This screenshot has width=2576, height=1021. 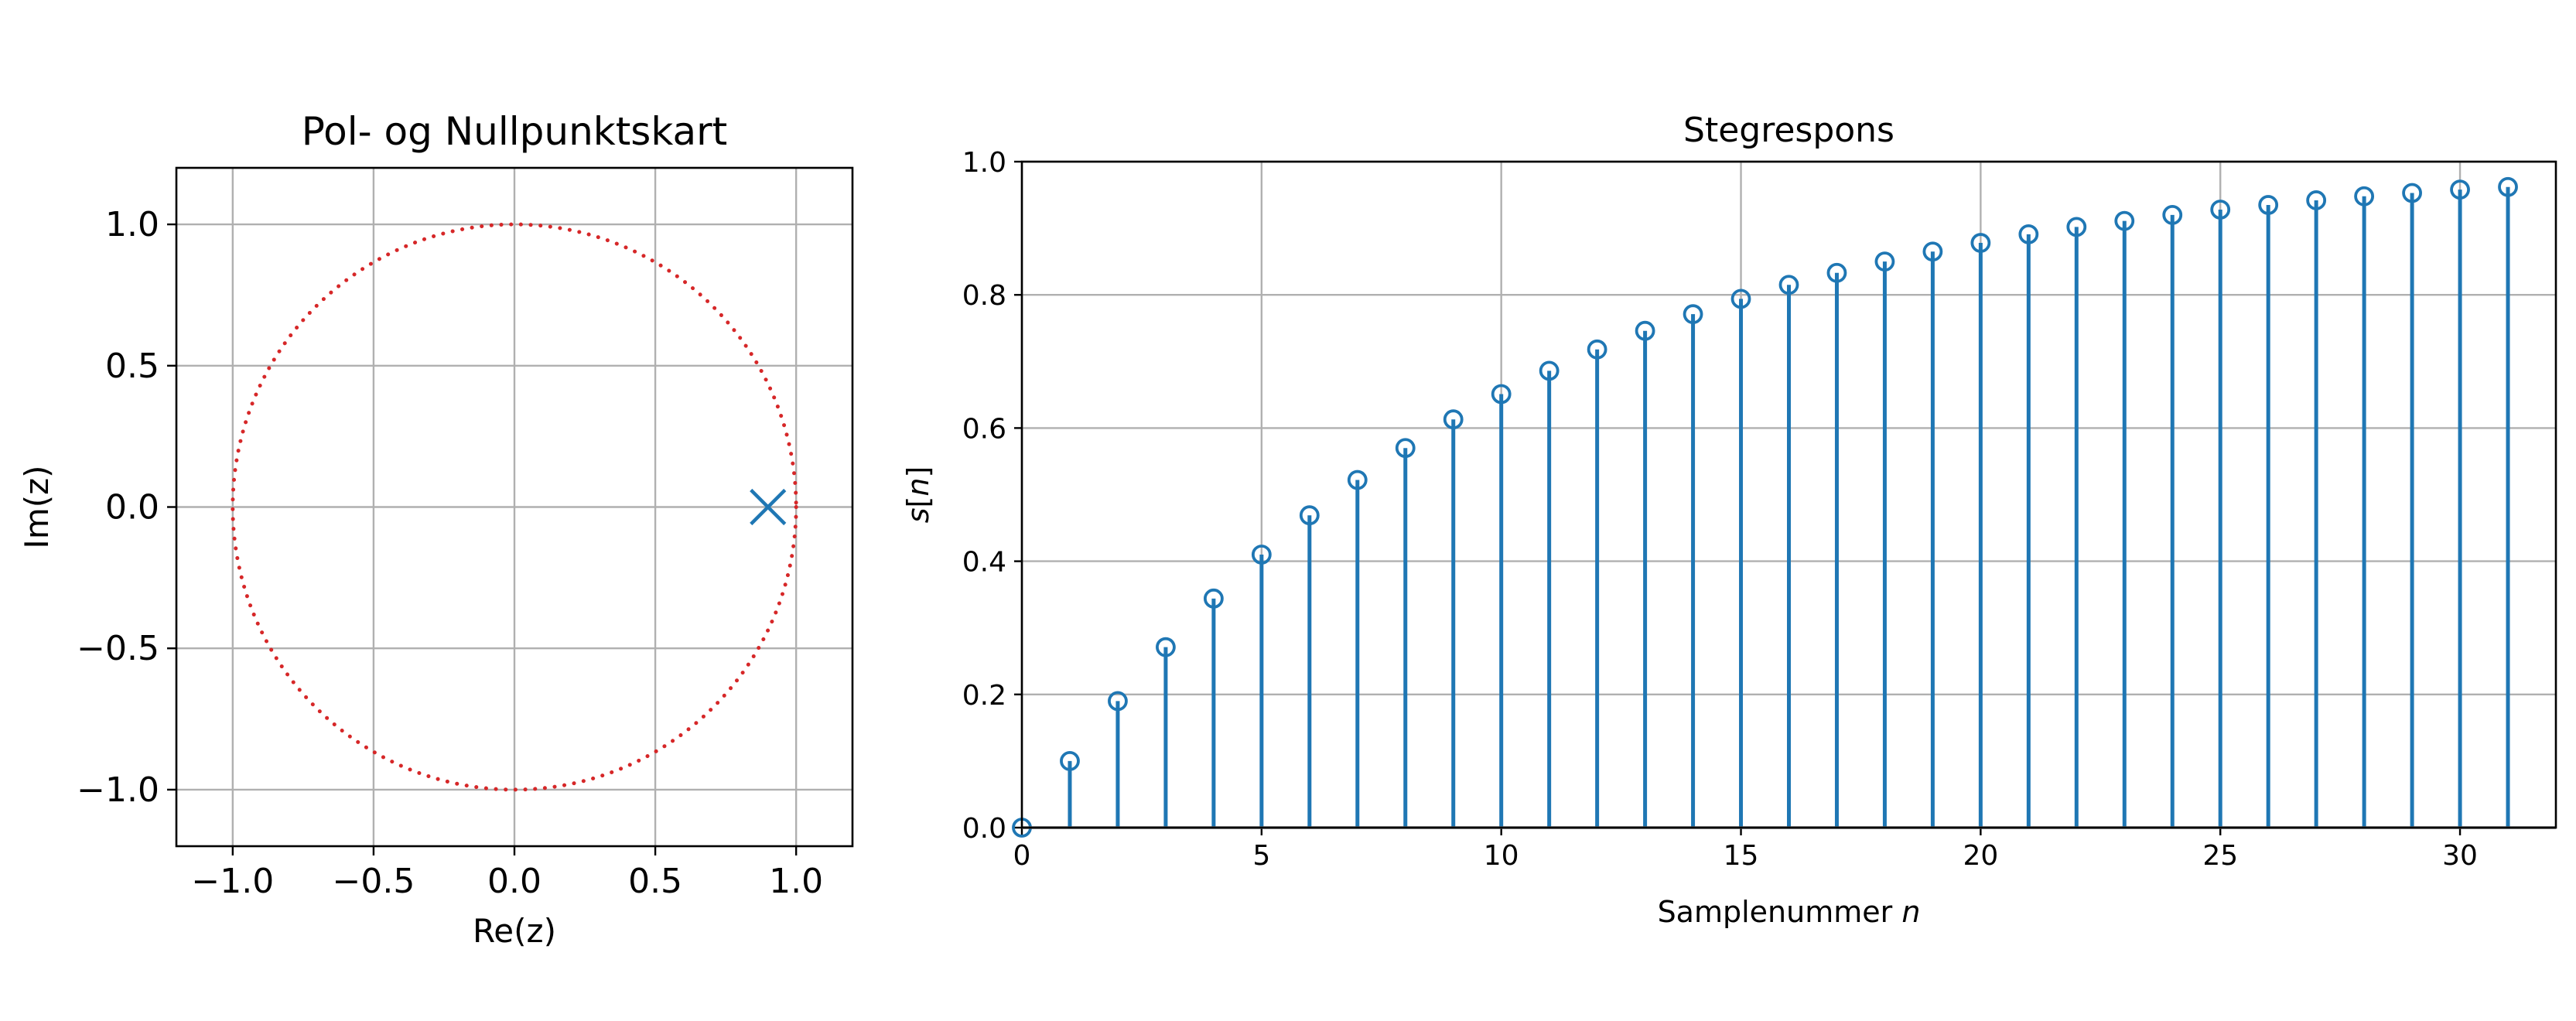 I want to click on st-ytick-label: 0.4, so click(x=984, y=563).